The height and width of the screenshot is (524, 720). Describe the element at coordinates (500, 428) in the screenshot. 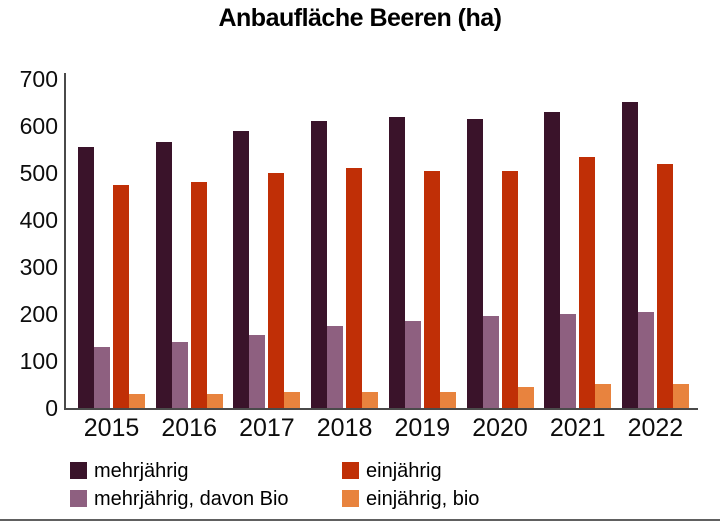

I see `x-axis-tick-label: 2020` at that location.